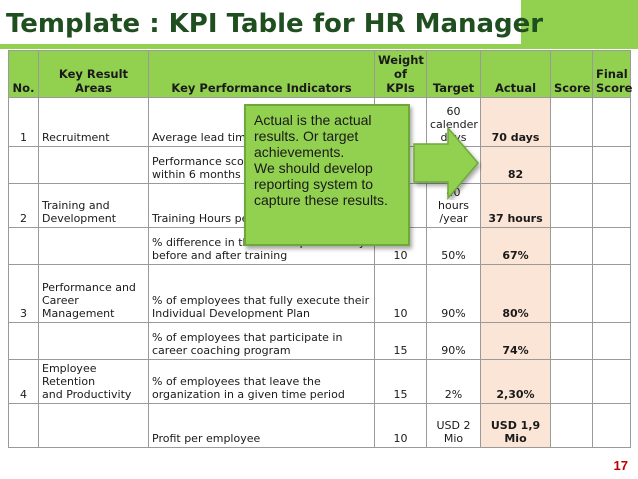  What do you see at coordinates (236, 381) in the screenshot?
I see `cell-kpi-line: % of employees that leave the` at bounding box center [236, 381].